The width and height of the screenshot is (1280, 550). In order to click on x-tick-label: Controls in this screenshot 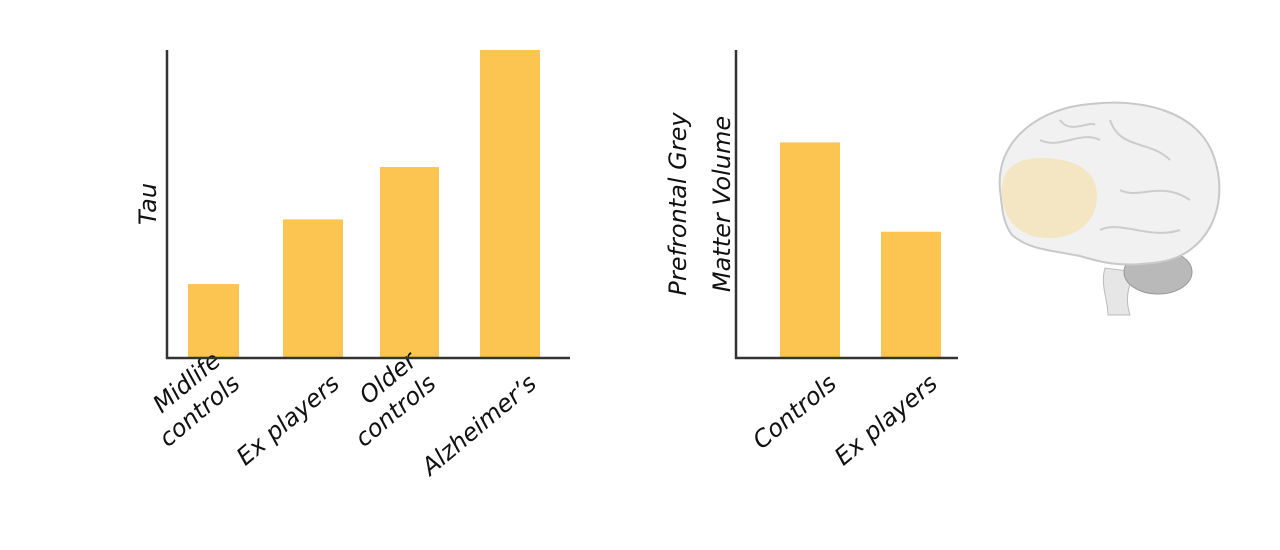, I will do `click(794, 412)`.